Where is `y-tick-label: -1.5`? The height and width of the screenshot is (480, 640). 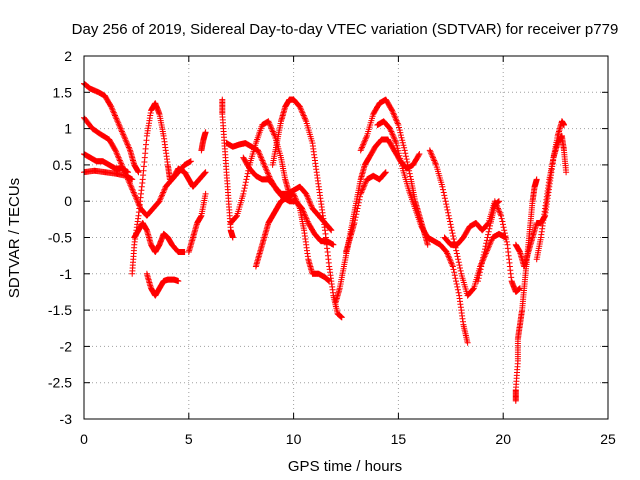 y-tick-label: -1.5 is located at coordinates (60, 310).